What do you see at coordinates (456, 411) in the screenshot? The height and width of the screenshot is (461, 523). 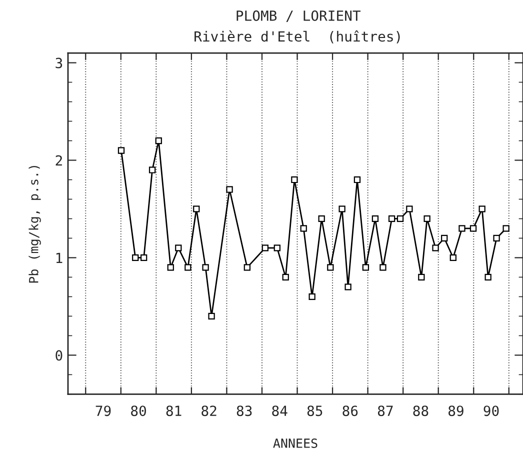 I see `x-tick-label: 89` at bounding box center [456, 411].